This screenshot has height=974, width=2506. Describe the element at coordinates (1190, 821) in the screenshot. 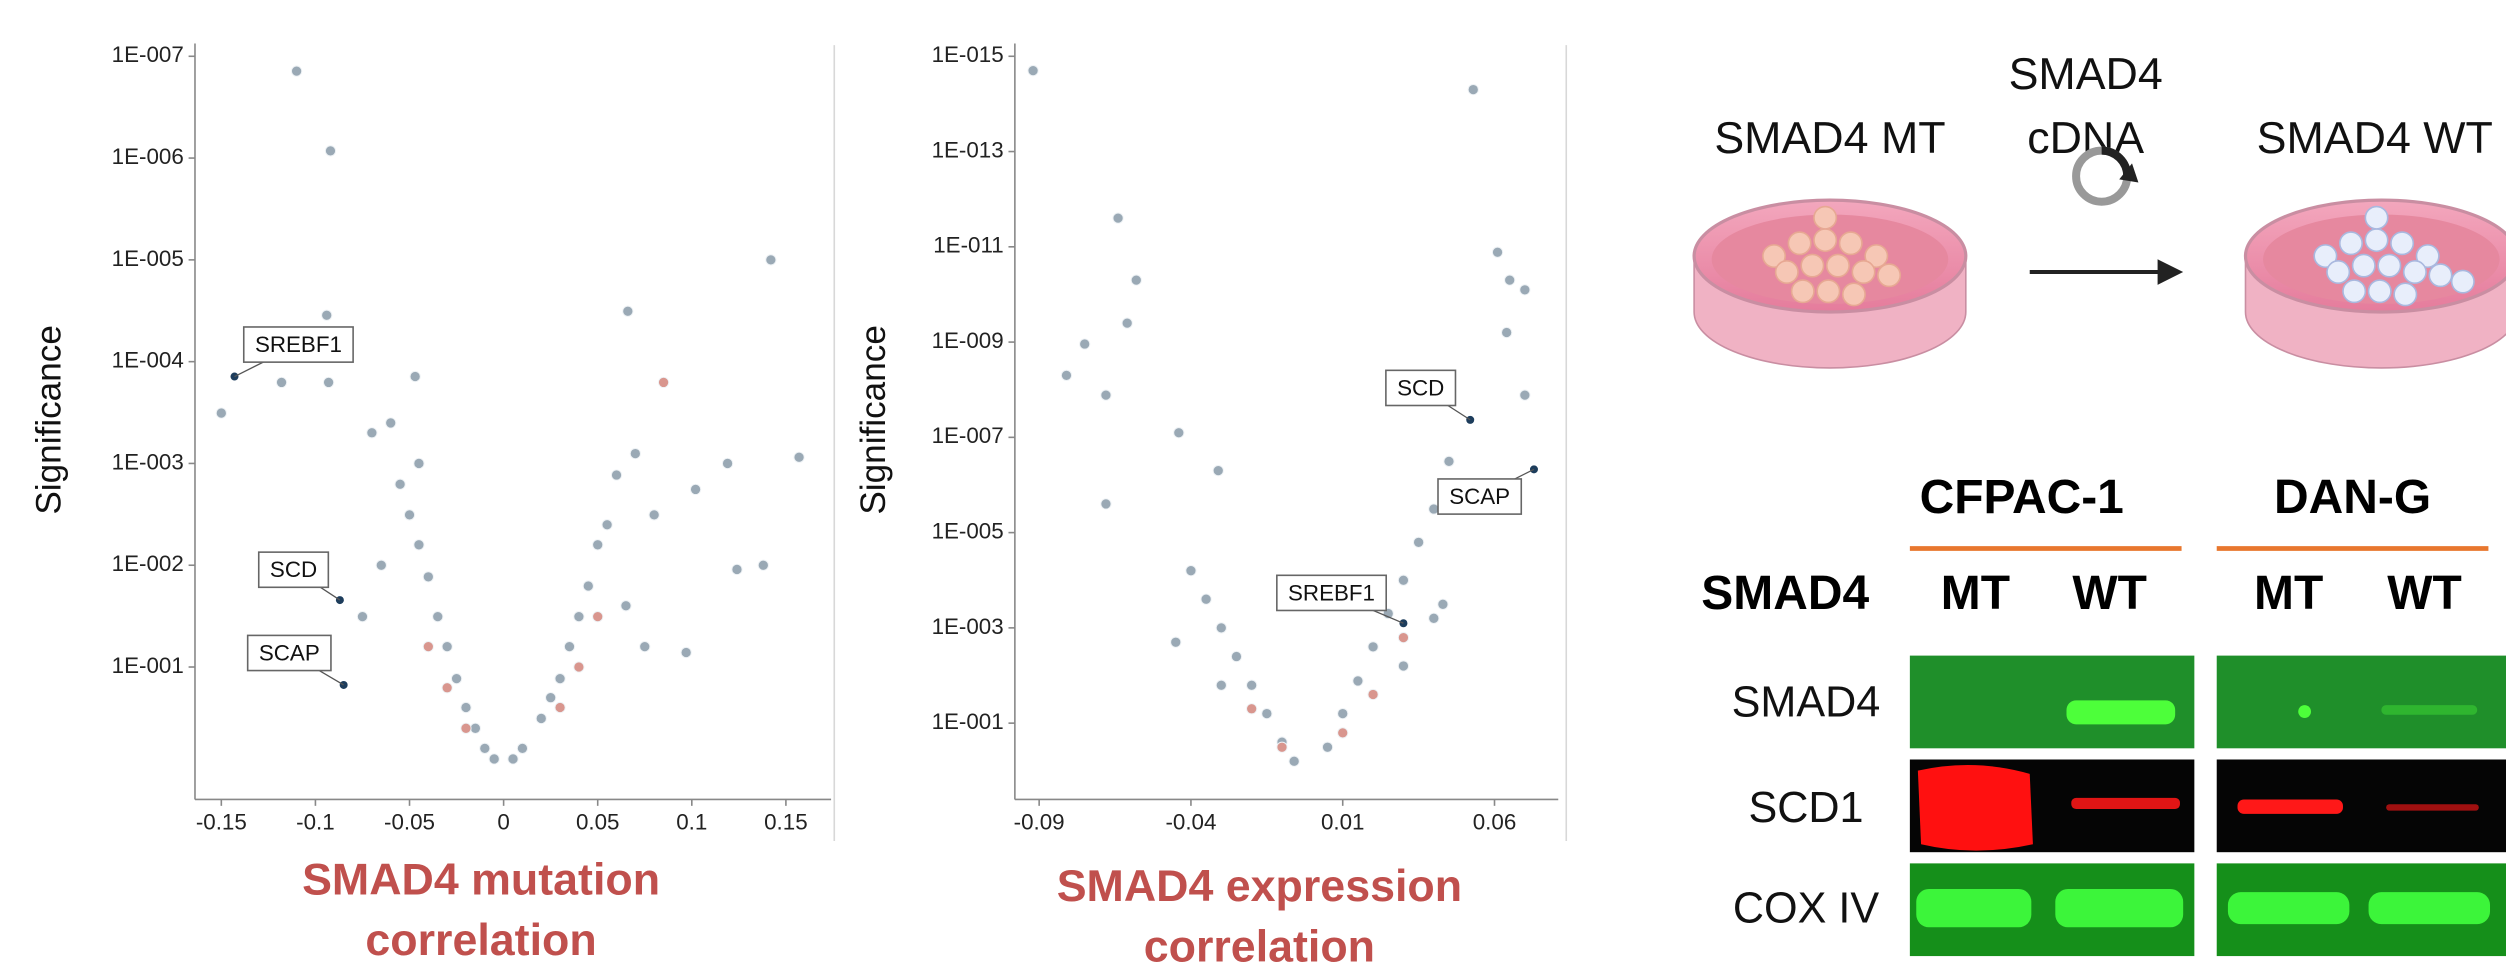

I see `x-tick-label: -0.04` at that location.